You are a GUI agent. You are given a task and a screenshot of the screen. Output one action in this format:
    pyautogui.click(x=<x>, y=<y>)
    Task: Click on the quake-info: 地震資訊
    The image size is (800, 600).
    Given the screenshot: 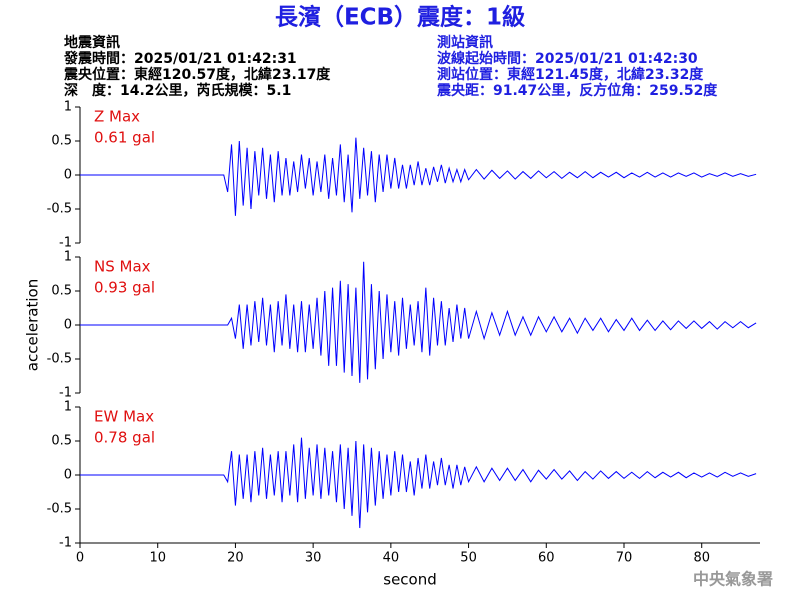 What is the action you would take?
    pyautogui.click(x=92, y=42)
    